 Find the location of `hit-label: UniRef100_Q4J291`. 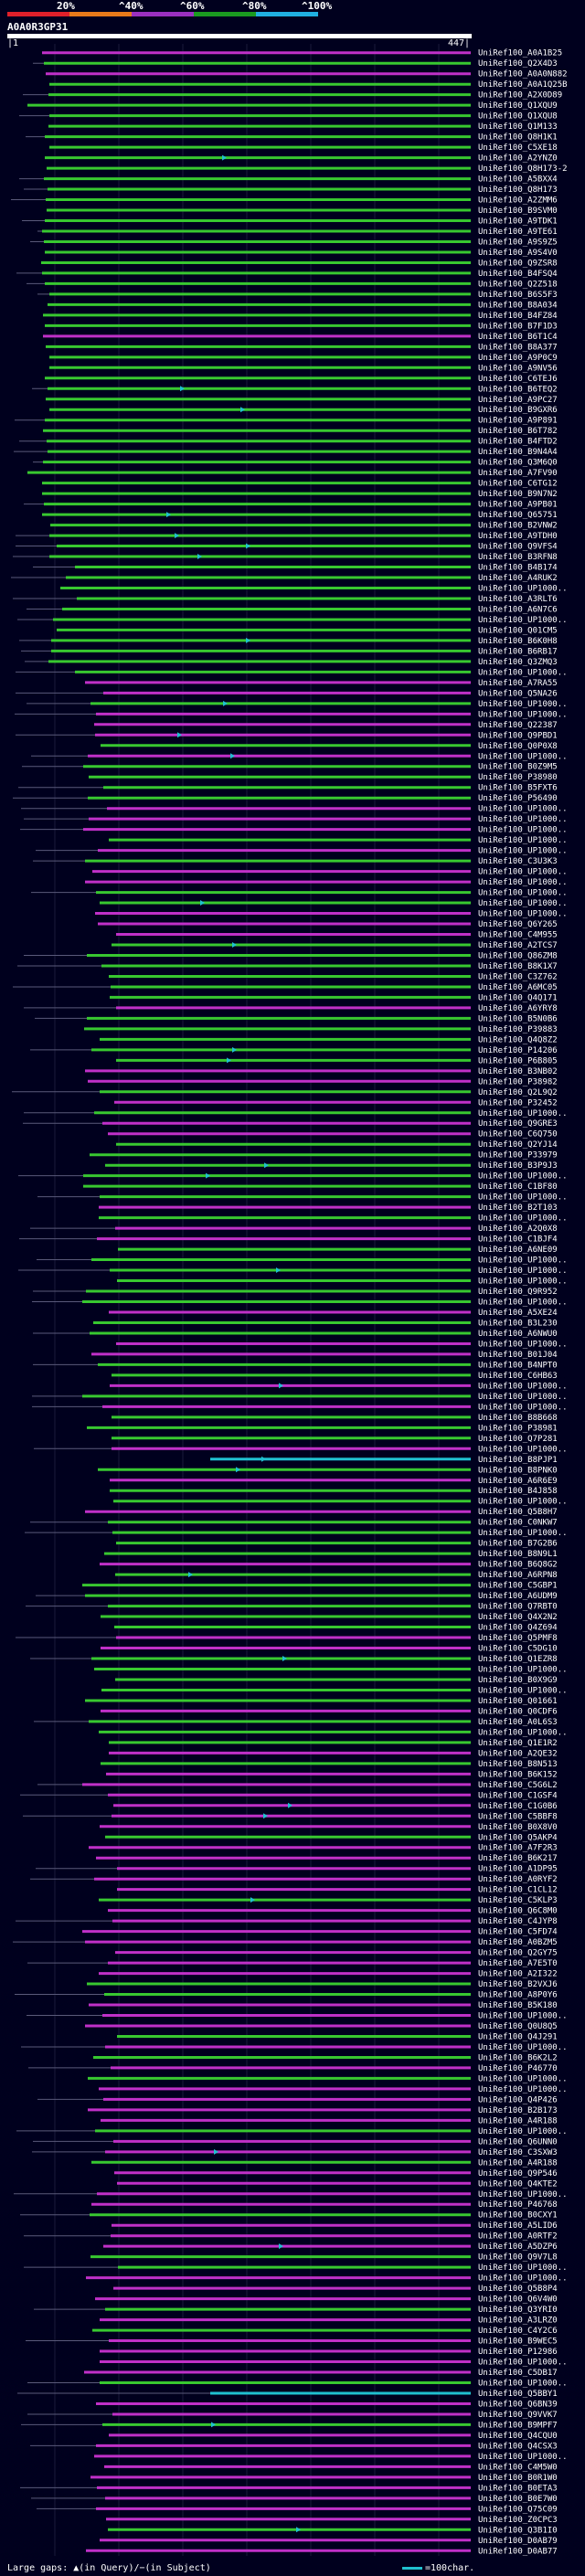

hit-label: UniRef100_Q4J291 is located at coordinates (518, 2036).